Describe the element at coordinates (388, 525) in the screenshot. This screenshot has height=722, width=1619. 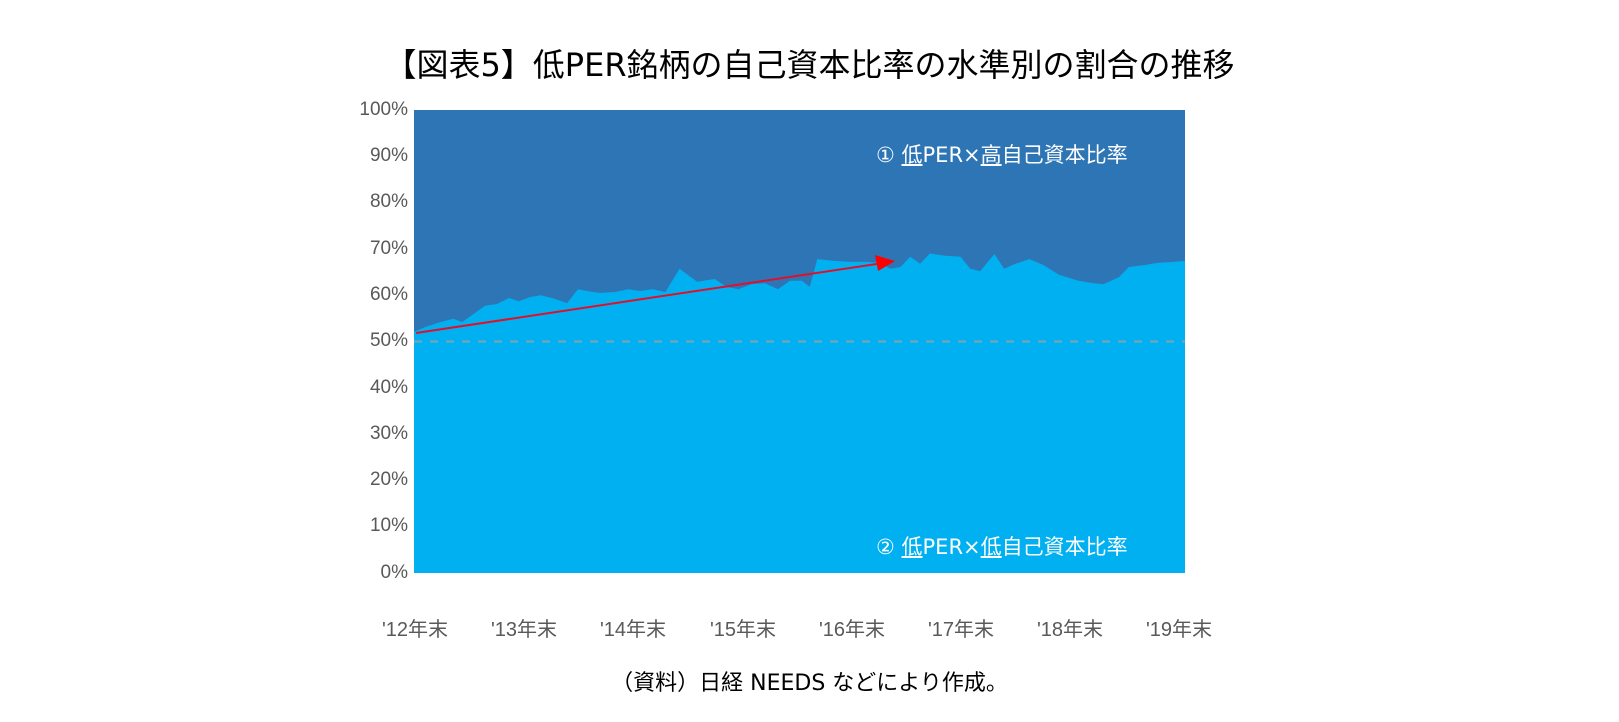
I see `y-tick-label: 10%` at that location.